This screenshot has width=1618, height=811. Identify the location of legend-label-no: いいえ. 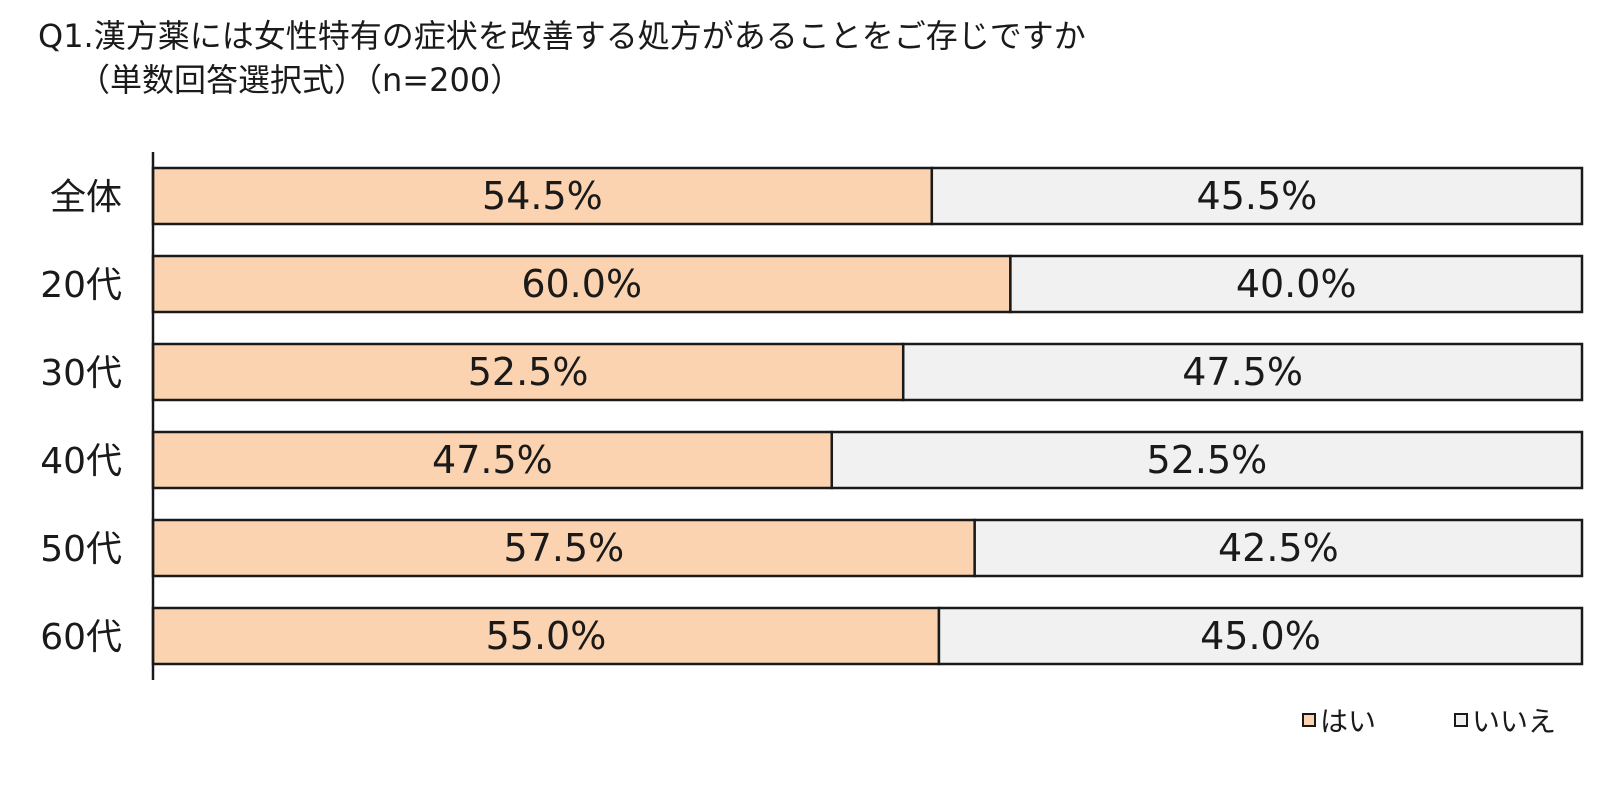
(1514, 721).